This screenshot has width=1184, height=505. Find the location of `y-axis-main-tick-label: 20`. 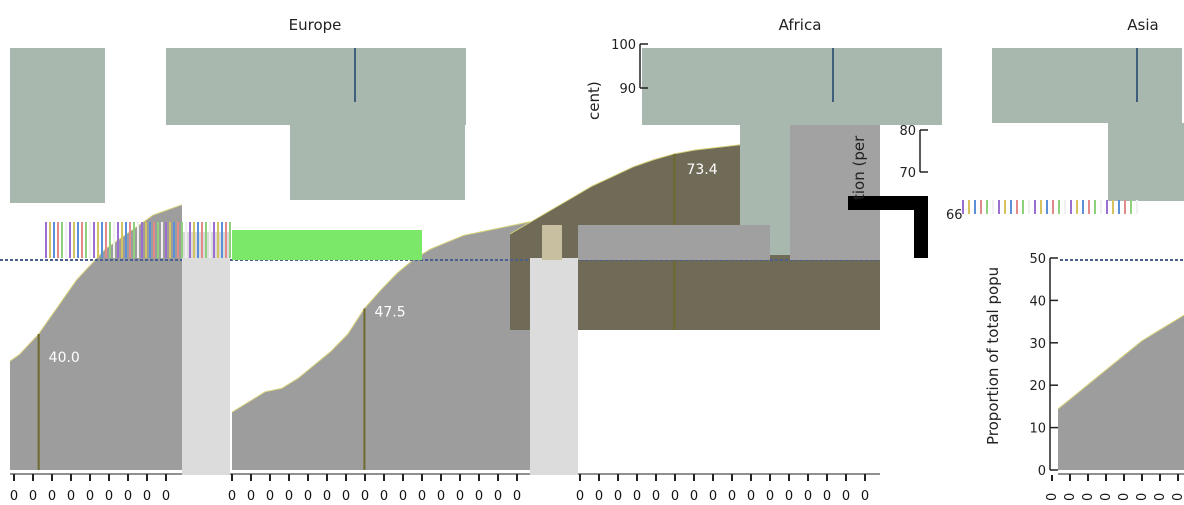

y-axis-main-tick-label: 20 is located at coordinates (1037, 386).